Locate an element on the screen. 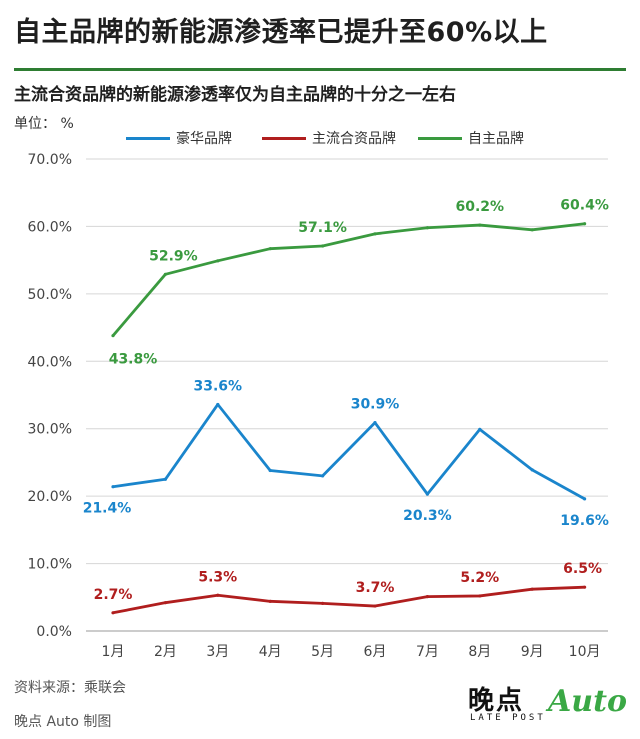 The image size is (640, 739). legend-label-jv: 主流合资品牌 is located at coordinates (354, 139).